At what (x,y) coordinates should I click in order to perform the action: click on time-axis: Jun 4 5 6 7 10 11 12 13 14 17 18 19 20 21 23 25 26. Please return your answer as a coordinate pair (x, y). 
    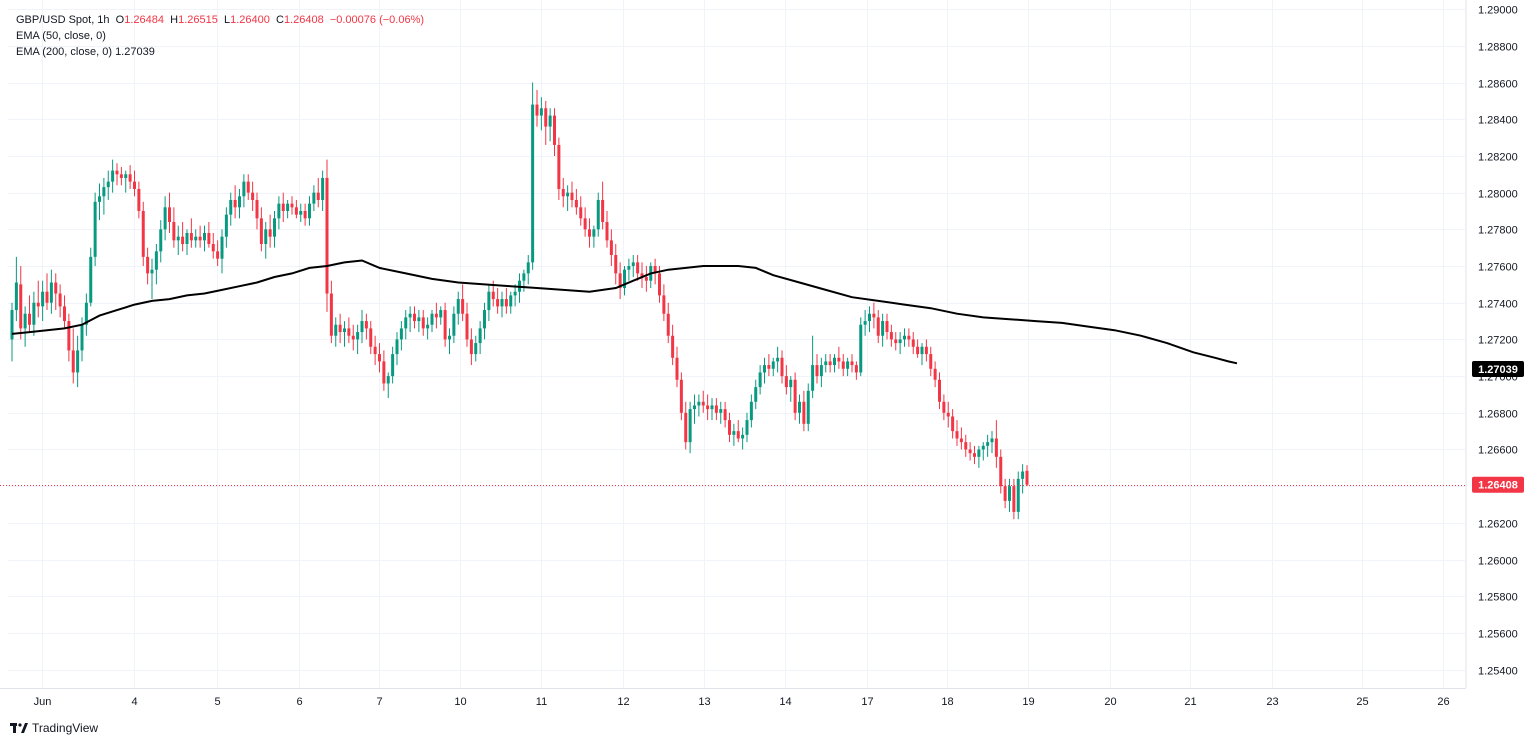
    Looking at the image, I should click on (742, 702).